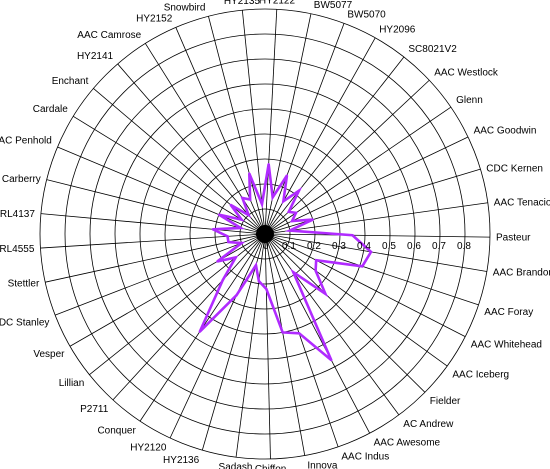 This screenshot has height=469, width=550. I want to click on category-label: P2711, so click(94, 409).